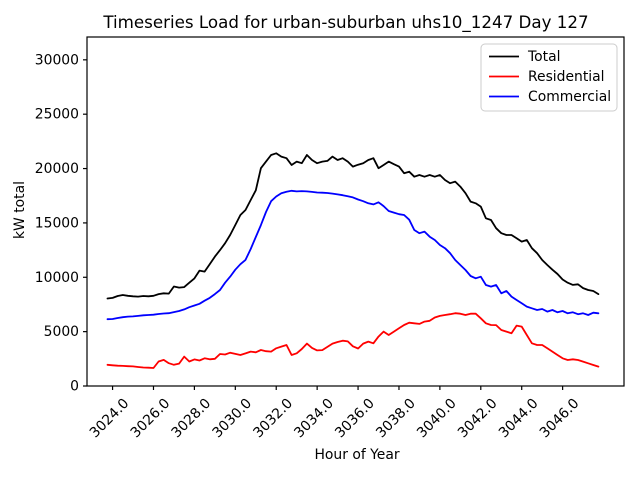 This screenshot has height=484, width=640. I want to click on y-tick-label: 15000, so click(57, 223).